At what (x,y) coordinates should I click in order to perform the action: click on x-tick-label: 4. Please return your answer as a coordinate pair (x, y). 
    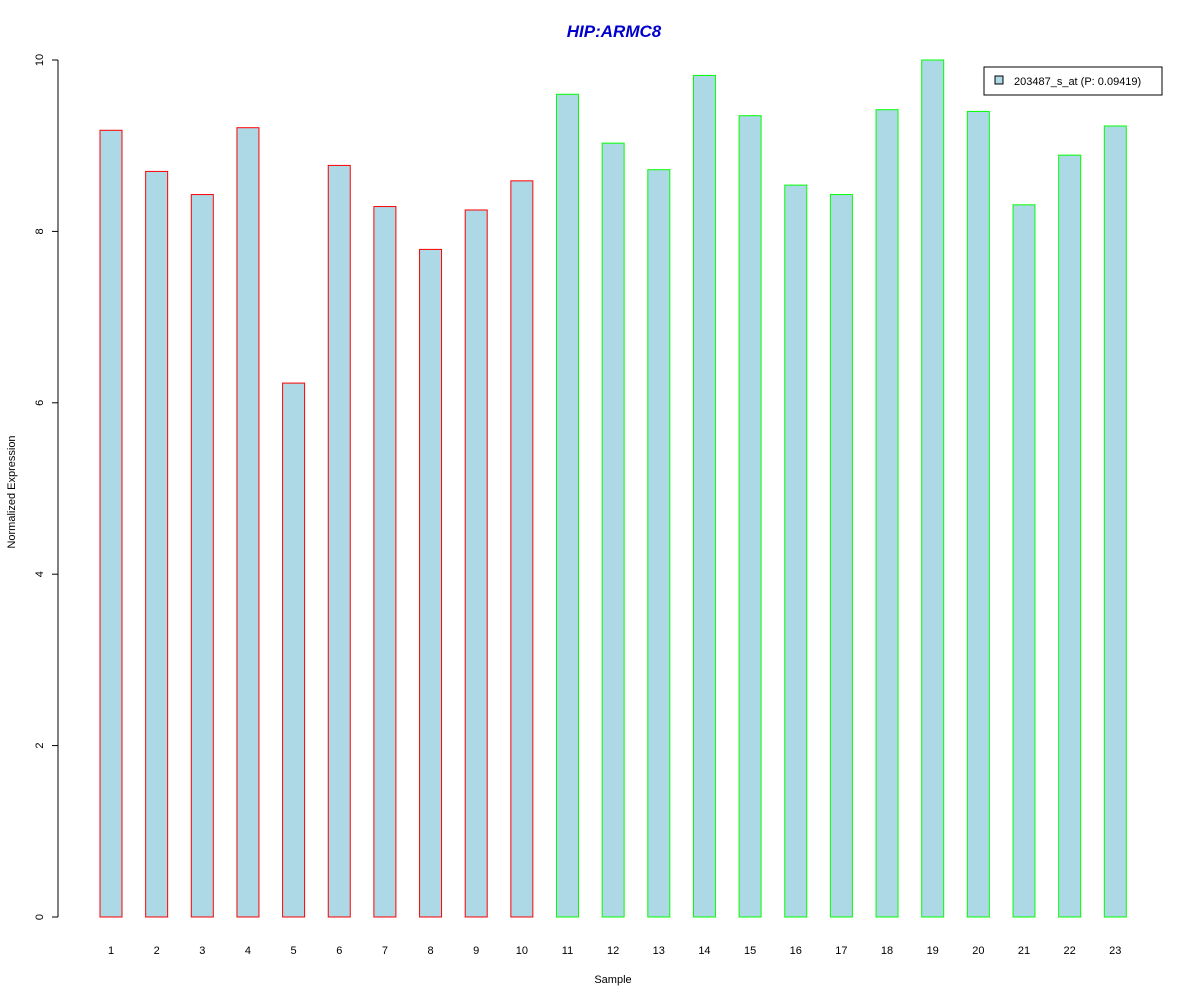
    Looking at the image, I should click on (248, 951).